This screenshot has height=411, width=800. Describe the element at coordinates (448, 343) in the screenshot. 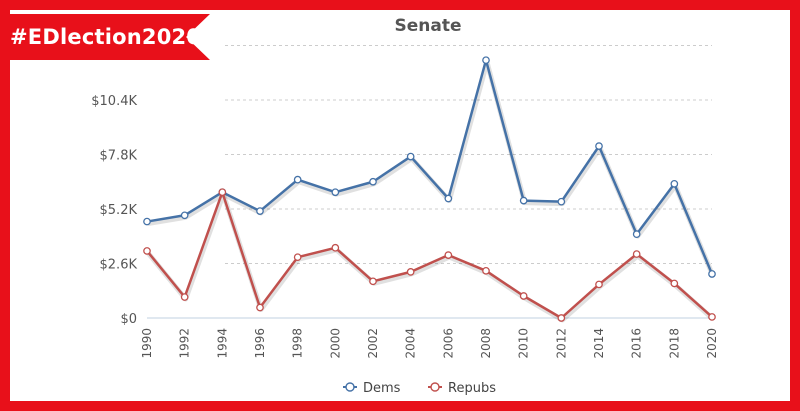

I see `x-tick-label: 2006` at that location.